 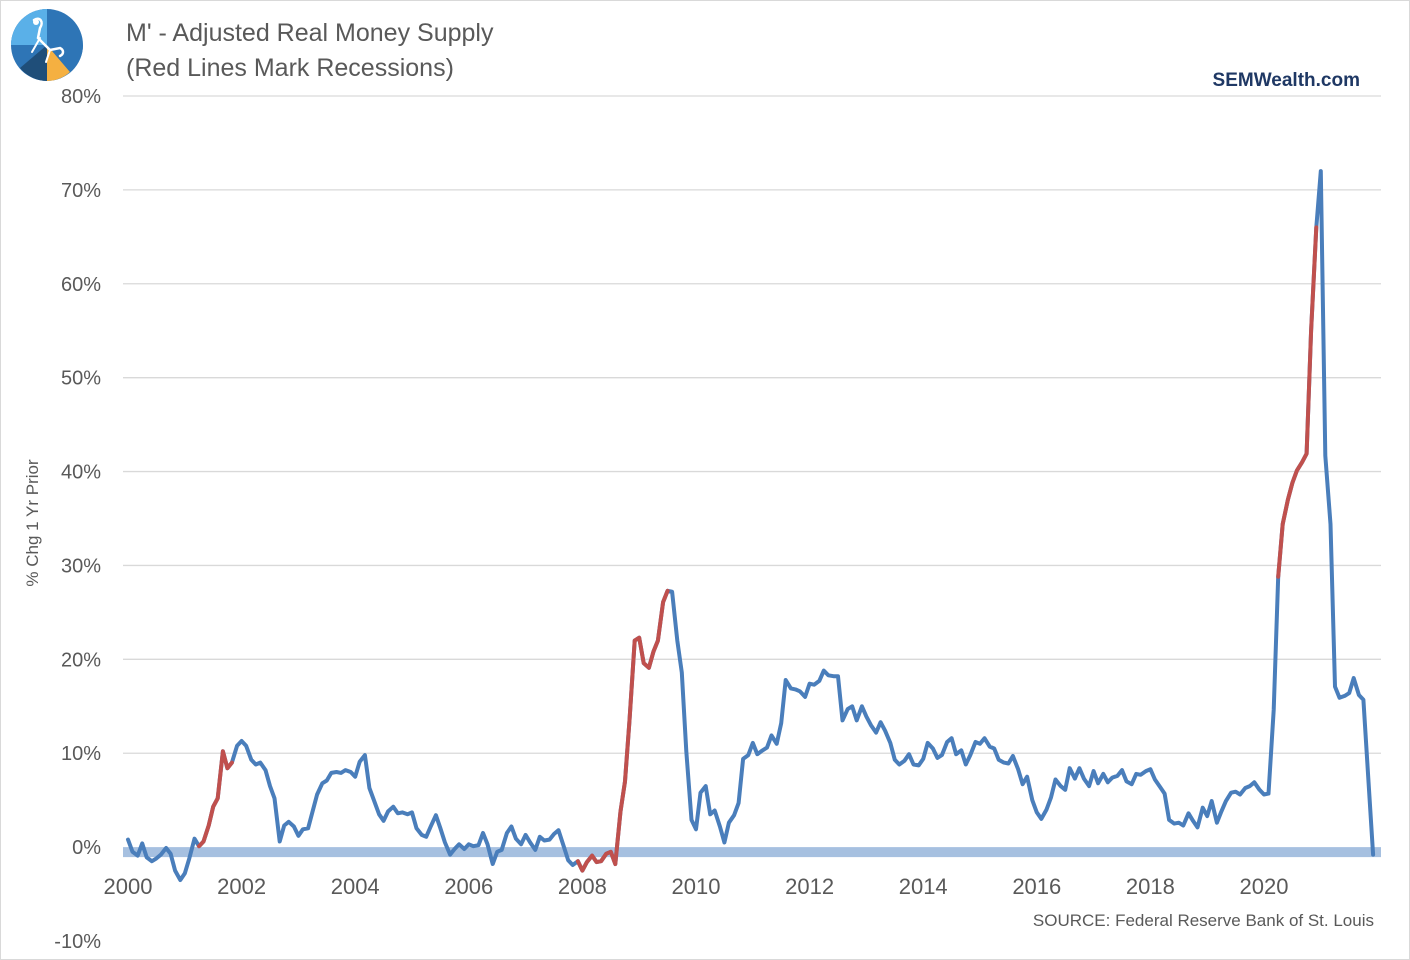 What do you see at coordinates (696, 886) in the screenshot?
I see `x-tick-label: 2010` at bounding box center [696, 886].